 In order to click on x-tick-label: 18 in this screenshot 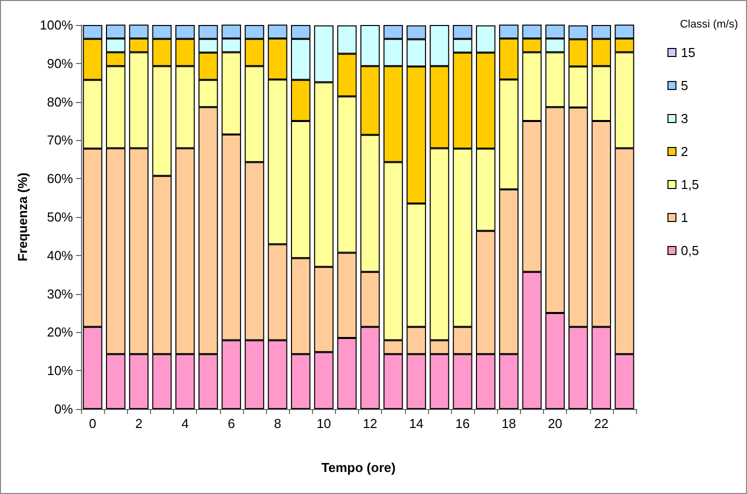, I will do `click(509, 423)`.